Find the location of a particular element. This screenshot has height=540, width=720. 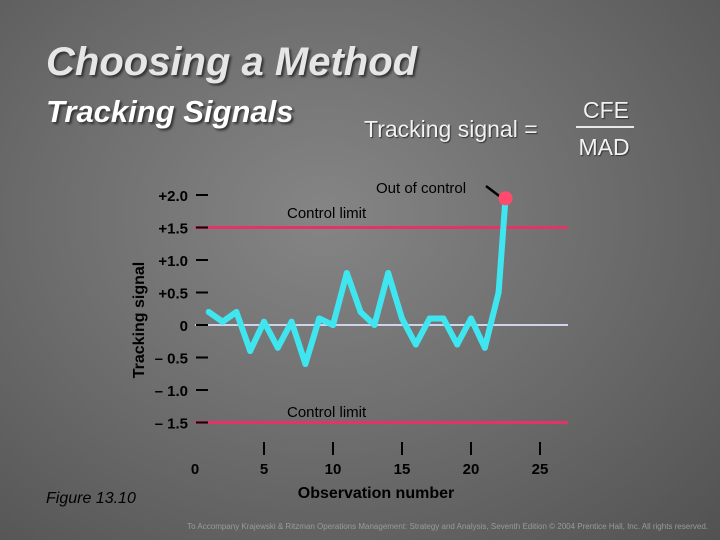

y-tick-label: 0 is located at coordinates (184, 326).